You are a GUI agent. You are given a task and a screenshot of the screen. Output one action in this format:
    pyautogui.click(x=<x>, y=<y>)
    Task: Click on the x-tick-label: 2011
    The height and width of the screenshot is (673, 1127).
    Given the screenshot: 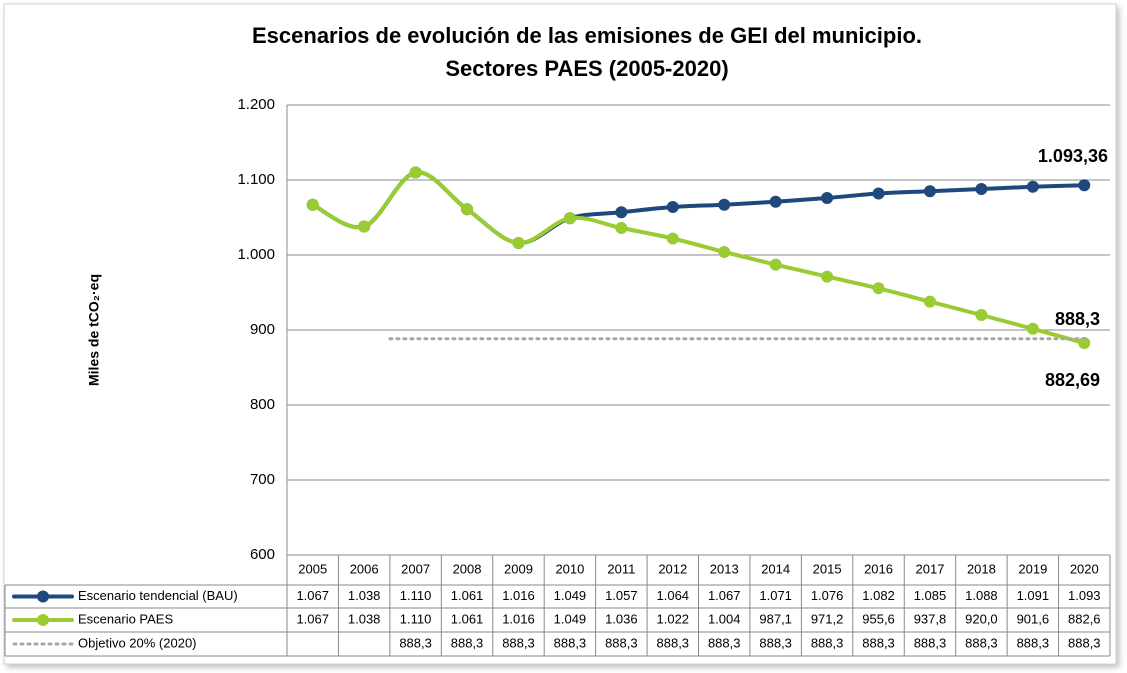 What is the action you would take?
    pyautogui.click(x=621, y=568)
    